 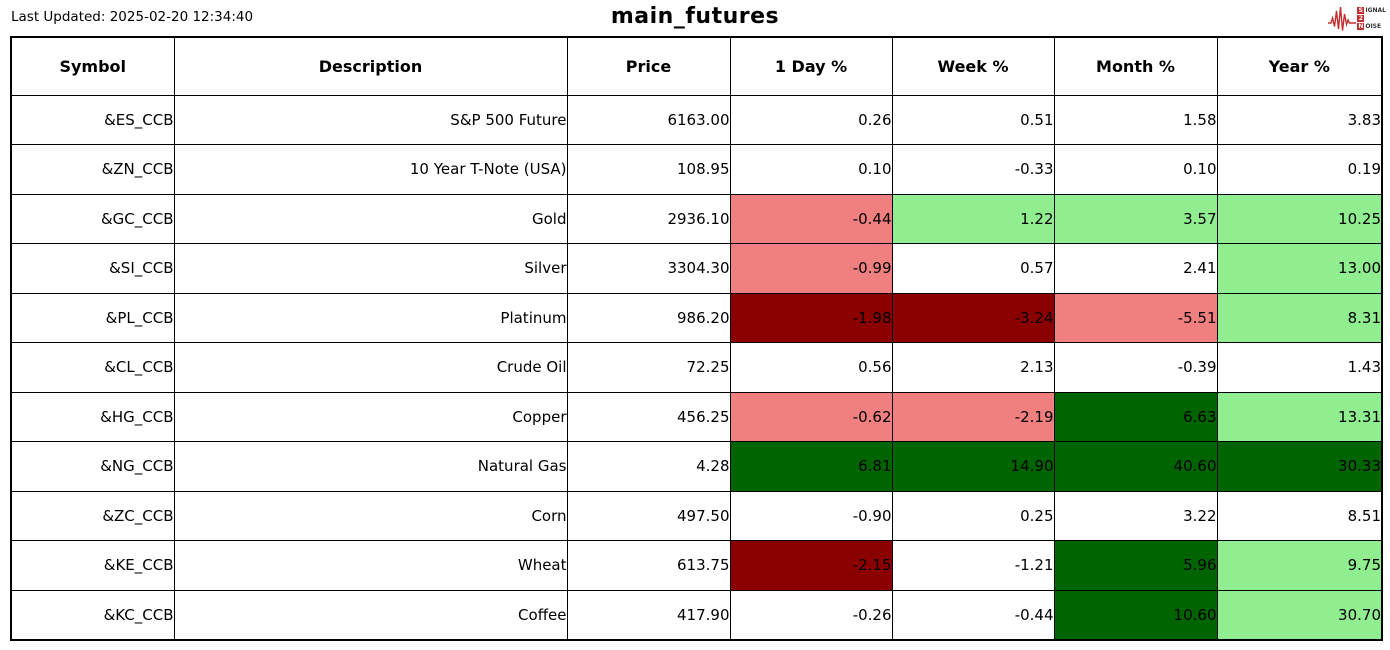 What do you see at coordinates (648, 268) in the screenshot?
I see `price-cell: 3304.30` at bounding box center [648, 268].